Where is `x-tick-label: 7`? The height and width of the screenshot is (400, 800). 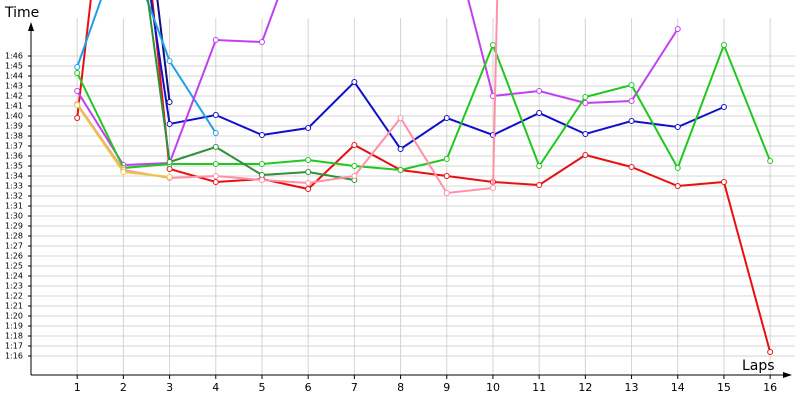
x-tick-label: 7 is located at coordinates (354, 387).